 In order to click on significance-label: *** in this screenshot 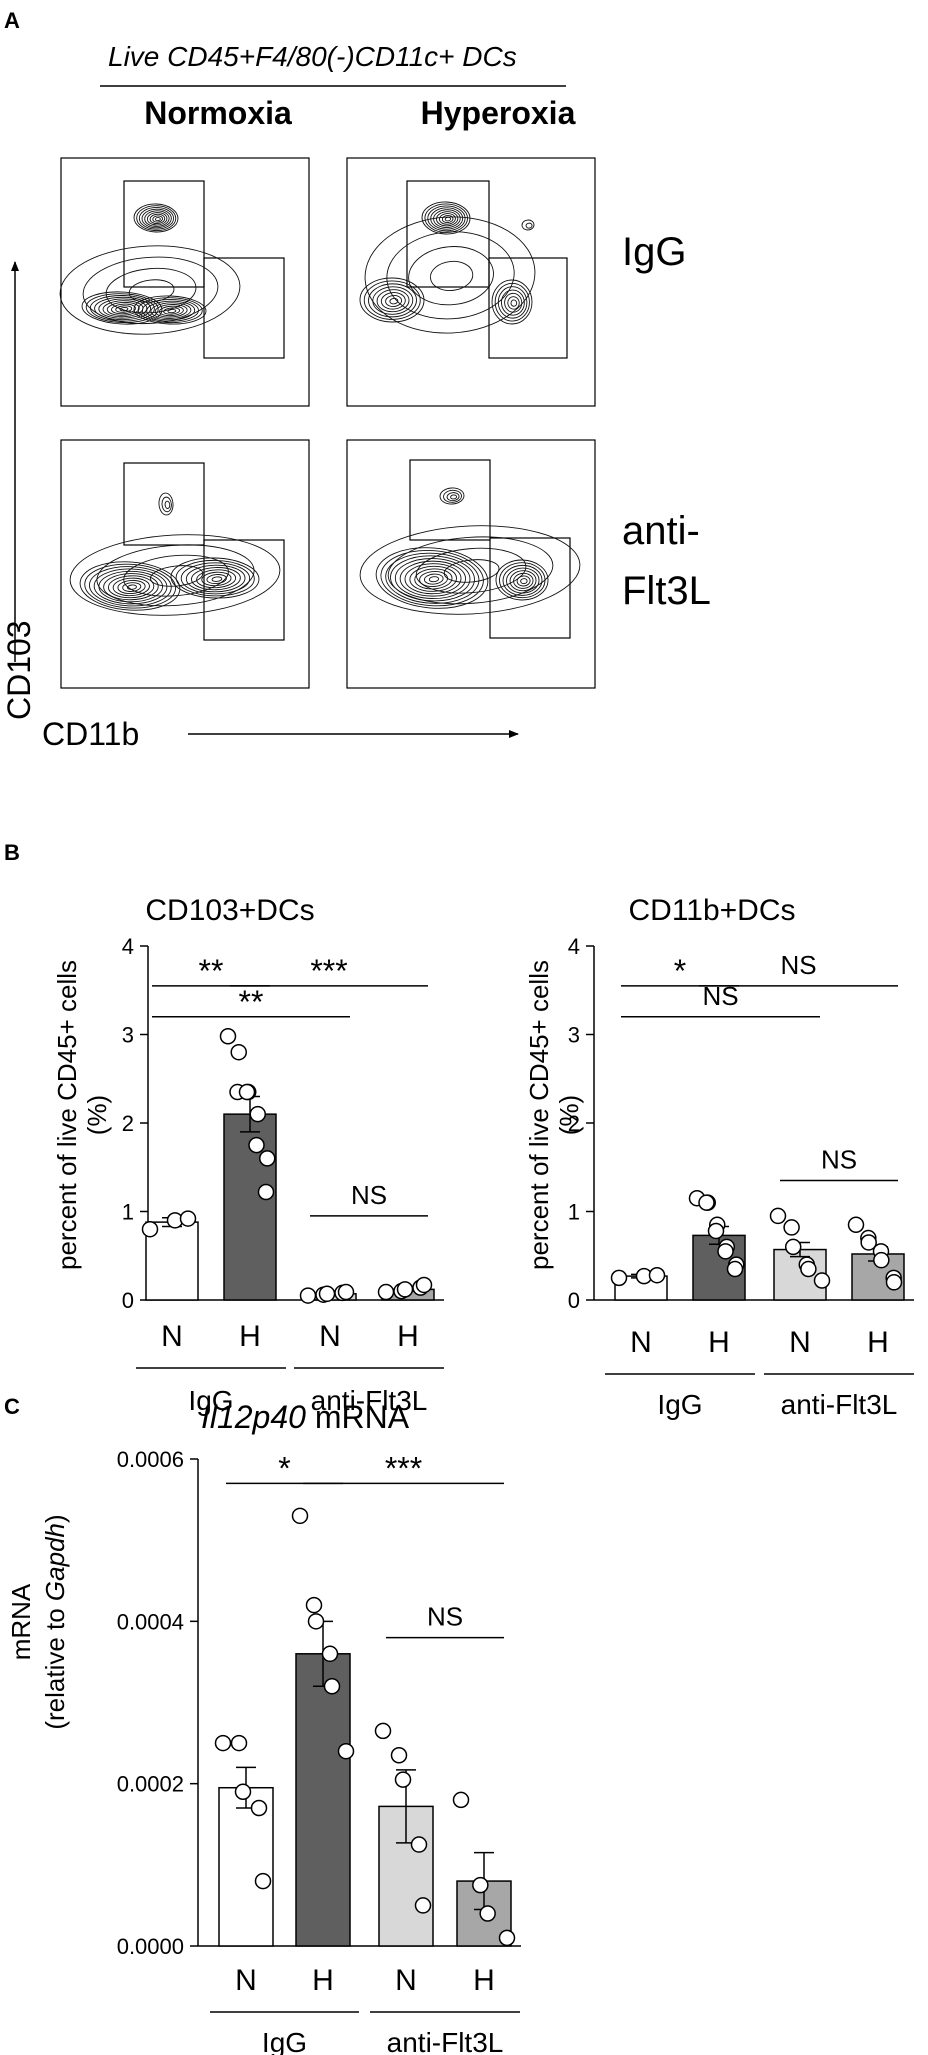, I will do `click(403, 1468)`.